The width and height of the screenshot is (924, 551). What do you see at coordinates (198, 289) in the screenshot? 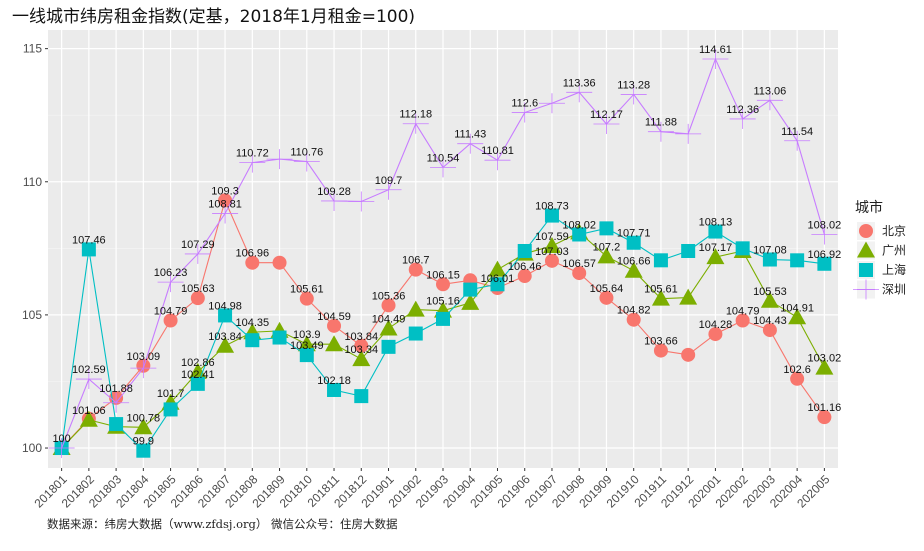
I see `data-label: 105.63` at bounding box center [198, 289].